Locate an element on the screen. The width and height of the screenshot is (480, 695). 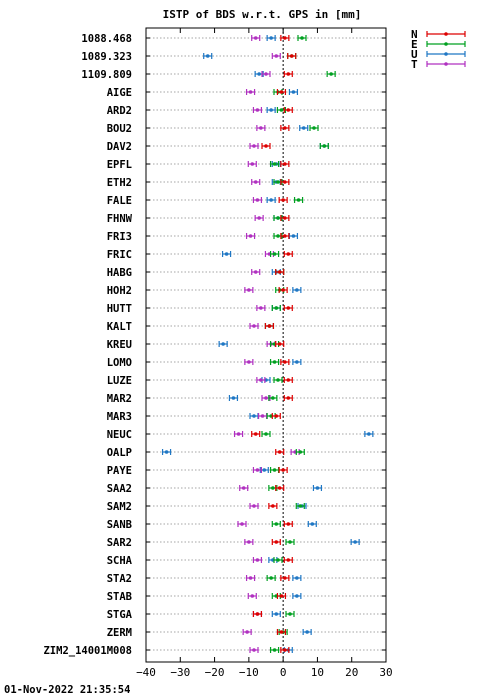
station-label: FRIC is located at coordinates (119, 255).